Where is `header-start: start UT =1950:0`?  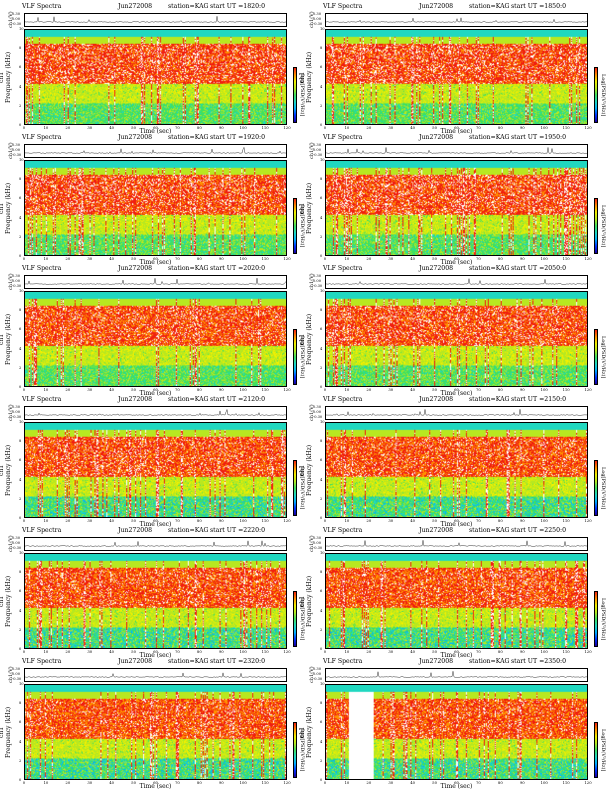
header-start: start UT =1950:0 is located at coordinates (539, 137).